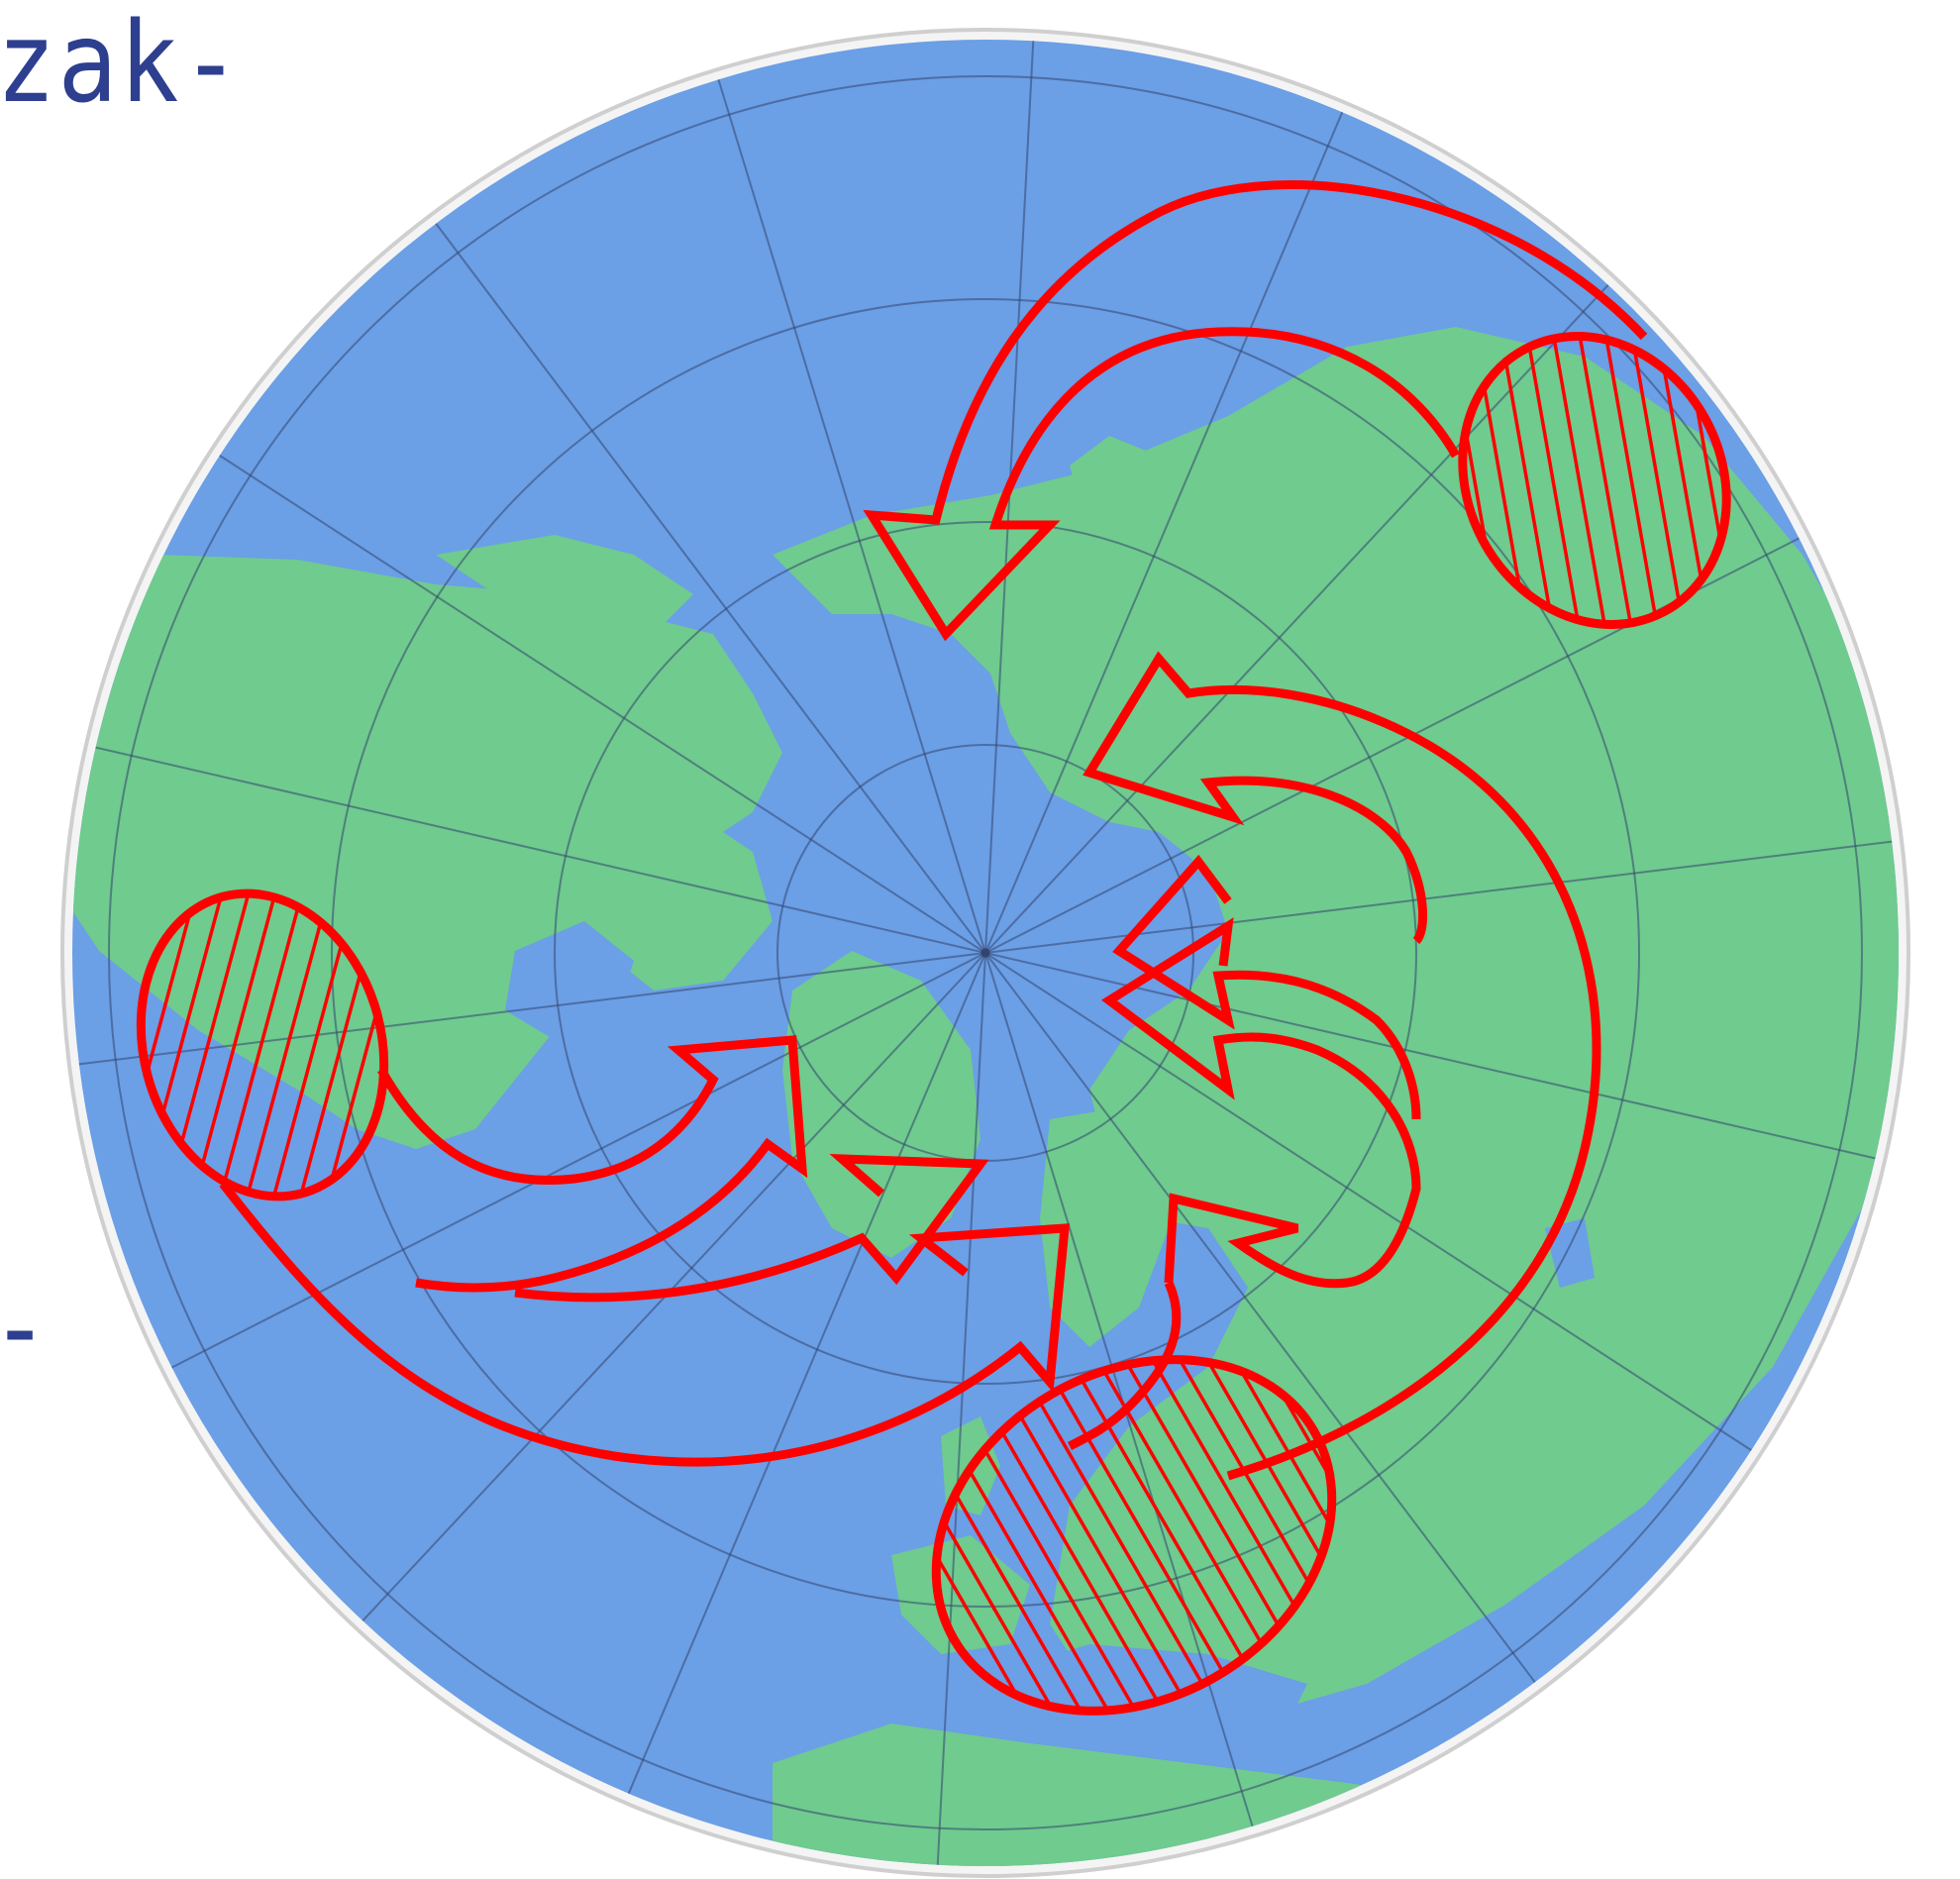  What do you see at coordinates (121, 64) in the screenshot?
I see `text-fragment-top: zak-` at bounding box center [121, 64].